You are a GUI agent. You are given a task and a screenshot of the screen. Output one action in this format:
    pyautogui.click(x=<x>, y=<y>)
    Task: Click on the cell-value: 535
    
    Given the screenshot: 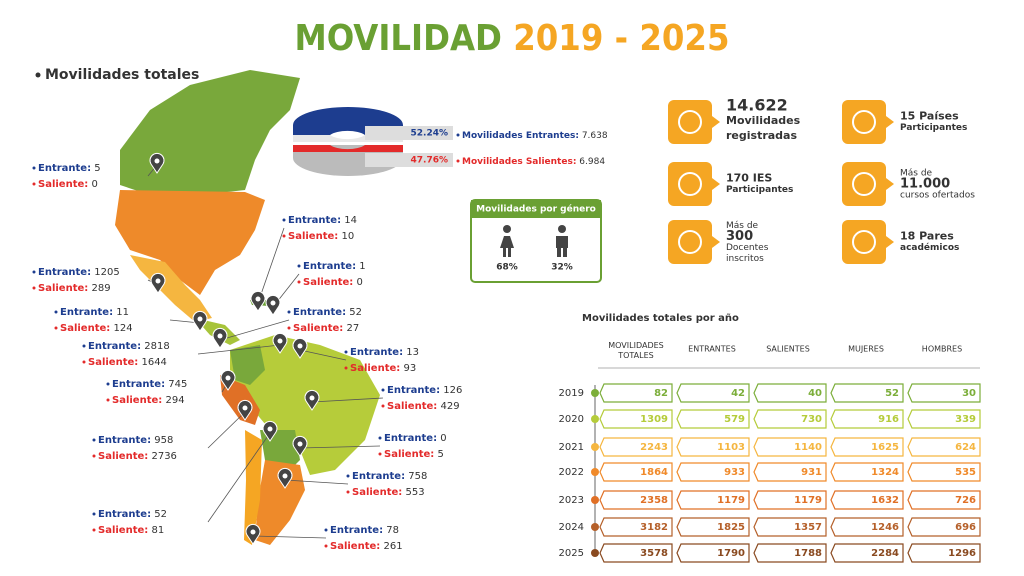 What is the action you would take?
    pyautogui.click(x=965, y=472)
    